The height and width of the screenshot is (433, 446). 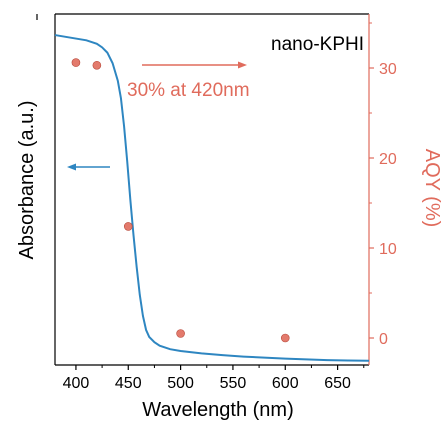 I want to click on x-tick-label-450: 450, so click(x=128, y=383).